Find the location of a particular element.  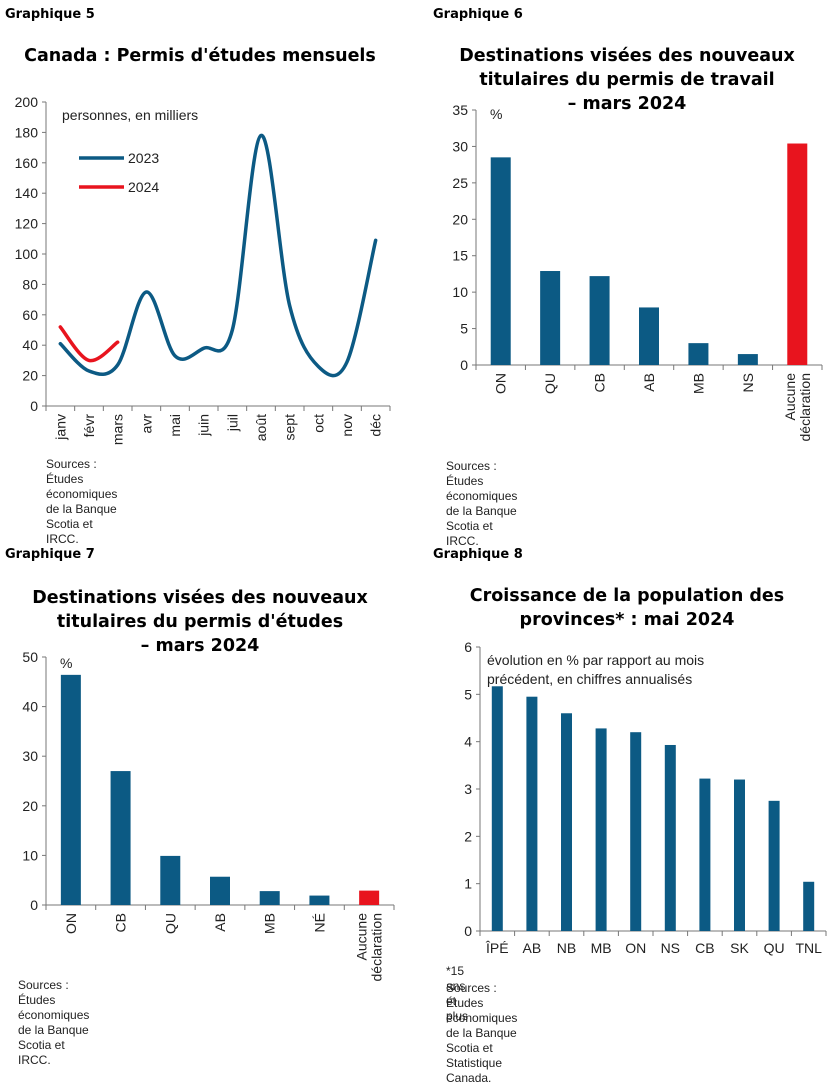

chart5-x-tick-label-avr: avr is located at coordinates (146, 424).